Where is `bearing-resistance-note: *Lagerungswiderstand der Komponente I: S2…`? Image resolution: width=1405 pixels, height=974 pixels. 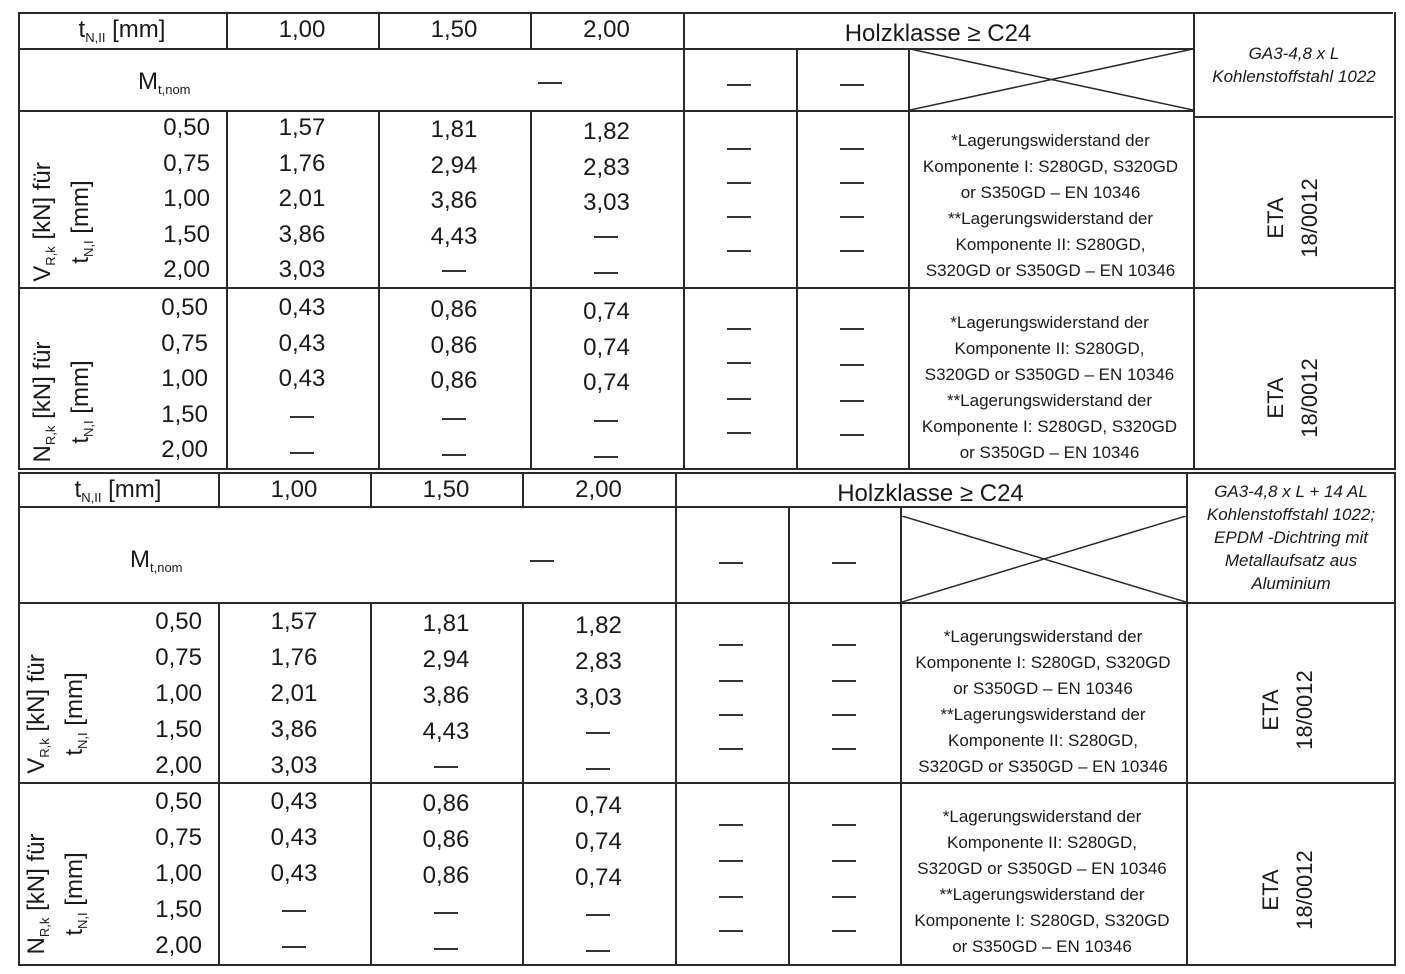 bearing-resistance-note: *Lagerungswiderstand der Komponente I: S2… is located at coordinates (1050, 205).